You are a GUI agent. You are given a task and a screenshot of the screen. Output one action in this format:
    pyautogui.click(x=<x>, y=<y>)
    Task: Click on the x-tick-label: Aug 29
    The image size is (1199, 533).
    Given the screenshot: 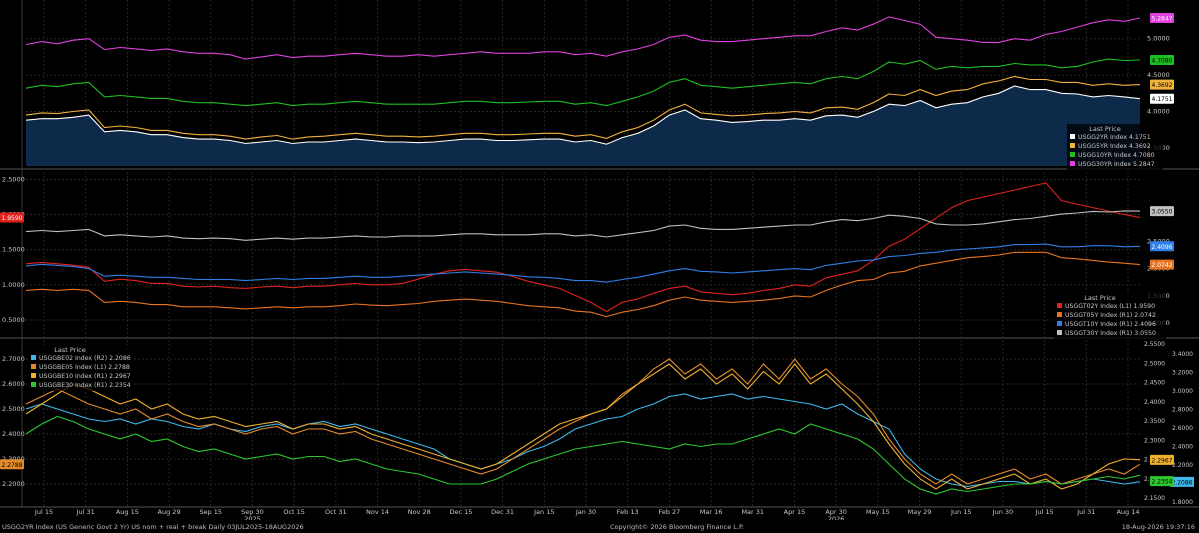 What is the action you would take?
    pyautogui.click(x=169, y=512)
    